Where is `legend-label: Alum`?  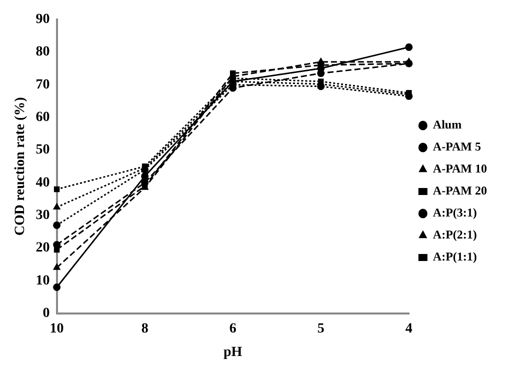
legend-label: Alum is located at coordinates (447, 125).